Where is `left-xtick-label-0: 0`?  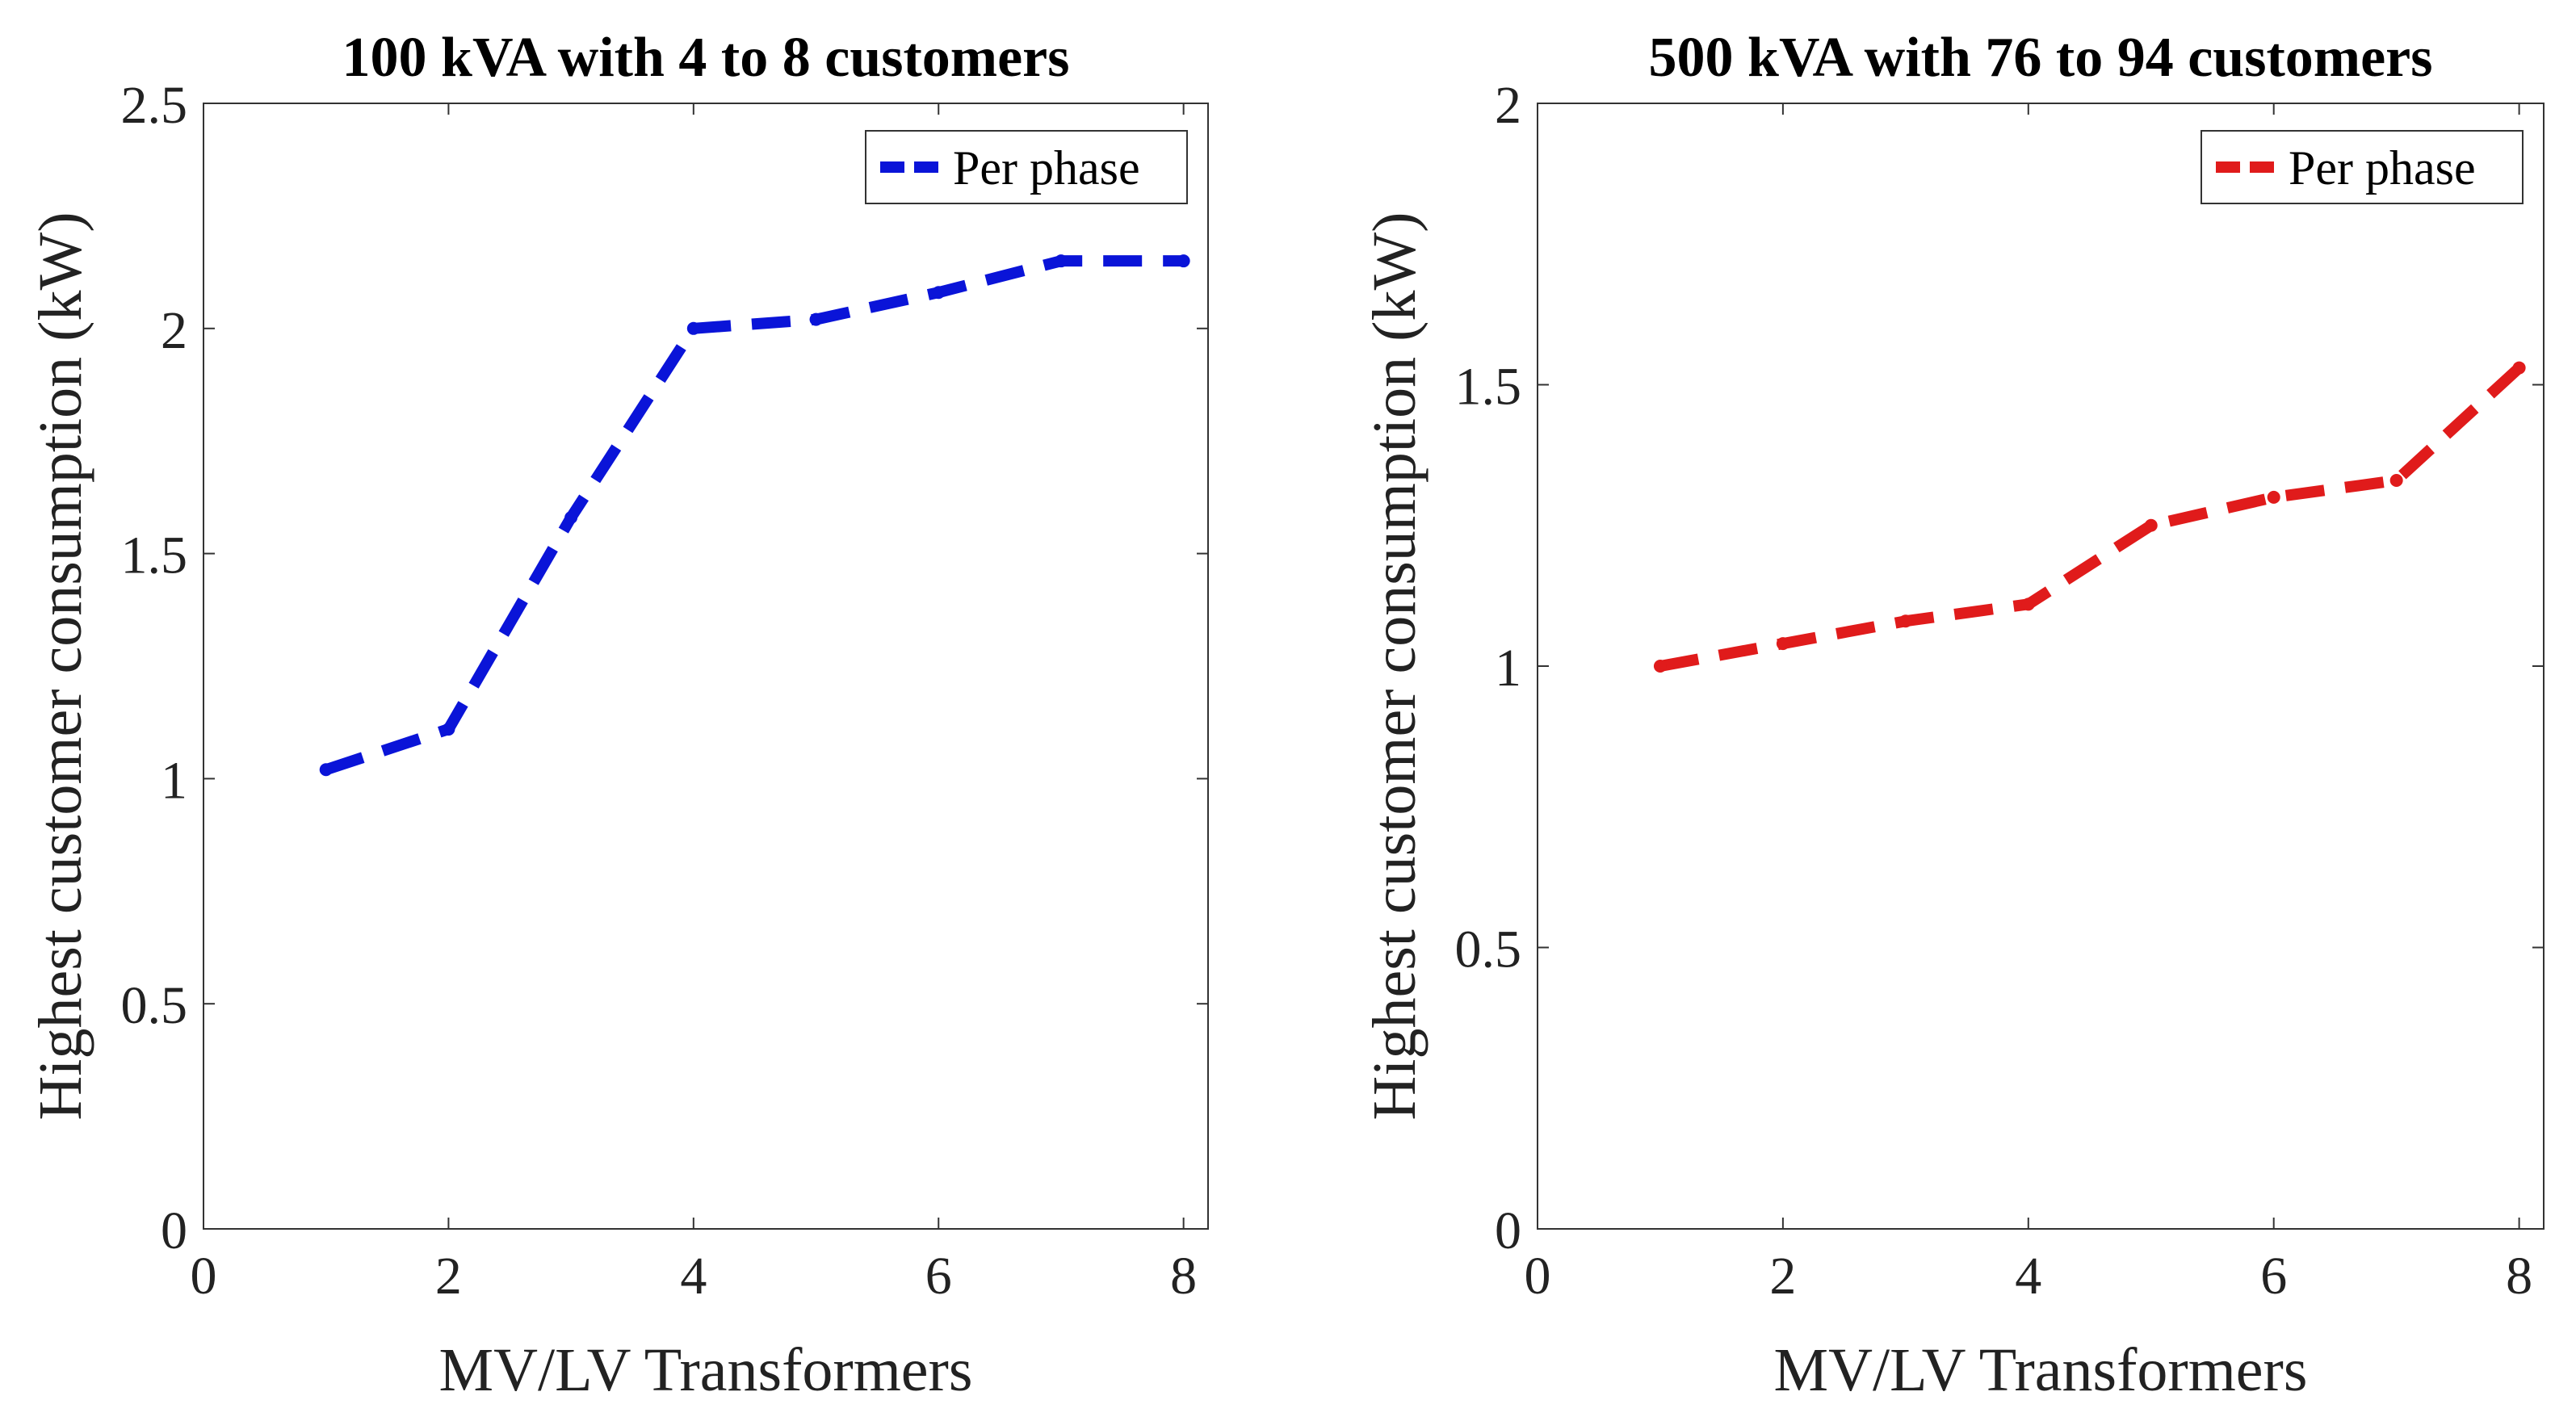 left-xtick-label-0: 0 is located at coordinates (204, 1276).